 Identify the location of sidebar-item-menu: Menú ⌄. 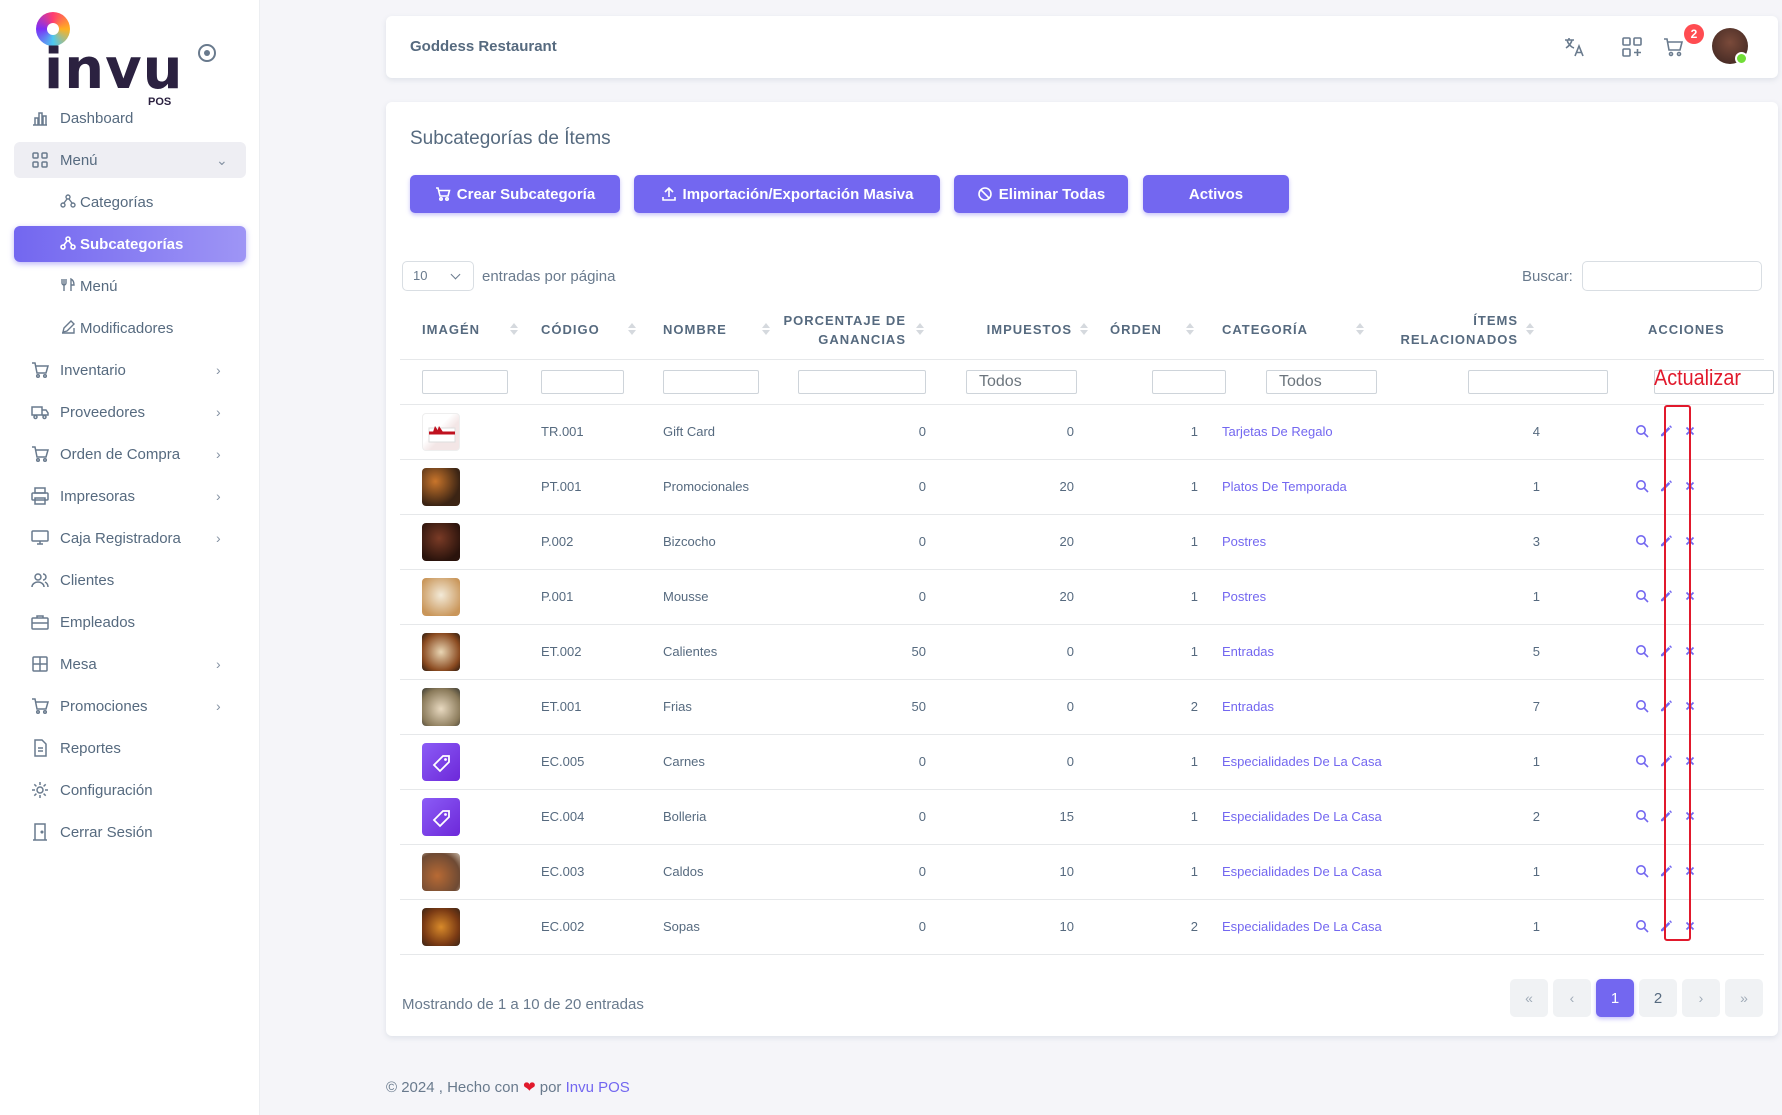
(130, 160).